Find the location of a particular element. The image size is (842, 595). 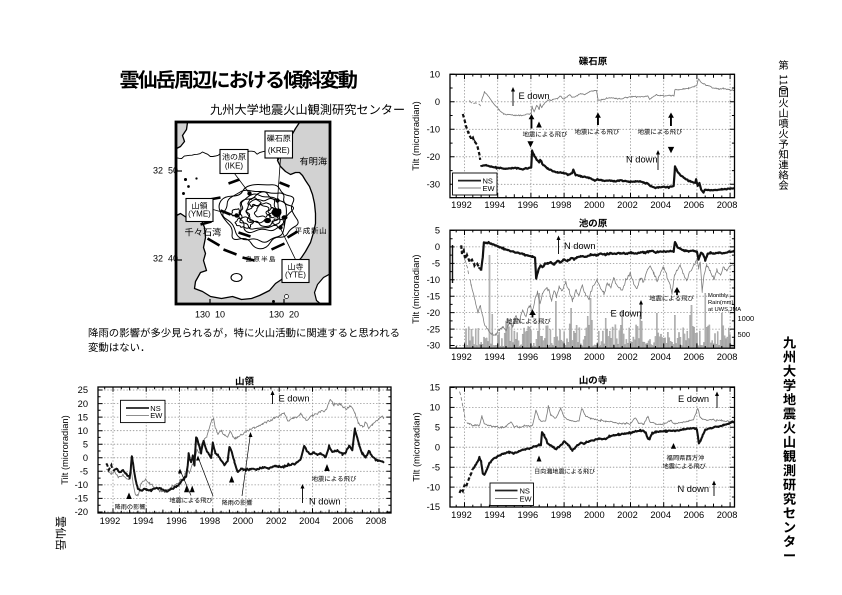

svg-text: at UWS,JMA is located at coordinates (724, 310).